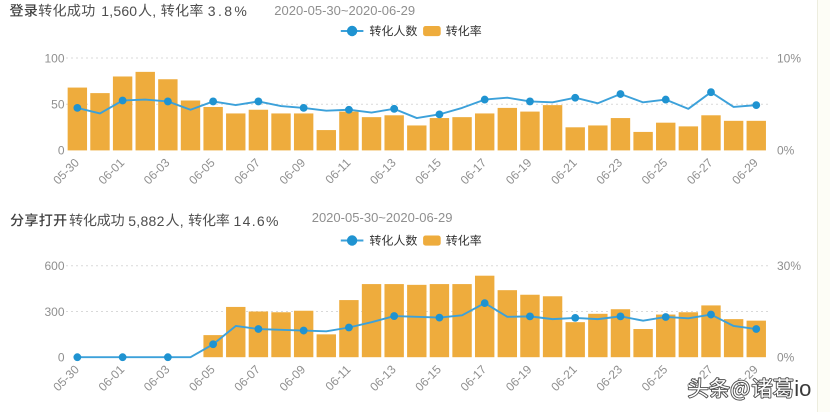 Image resolution: width=830 pixels, height=417 pixels. What do you see at coordinates (227, 11) in the screenshot?
I see `svg-text: 3.8%` at bounding box center [227, 11].